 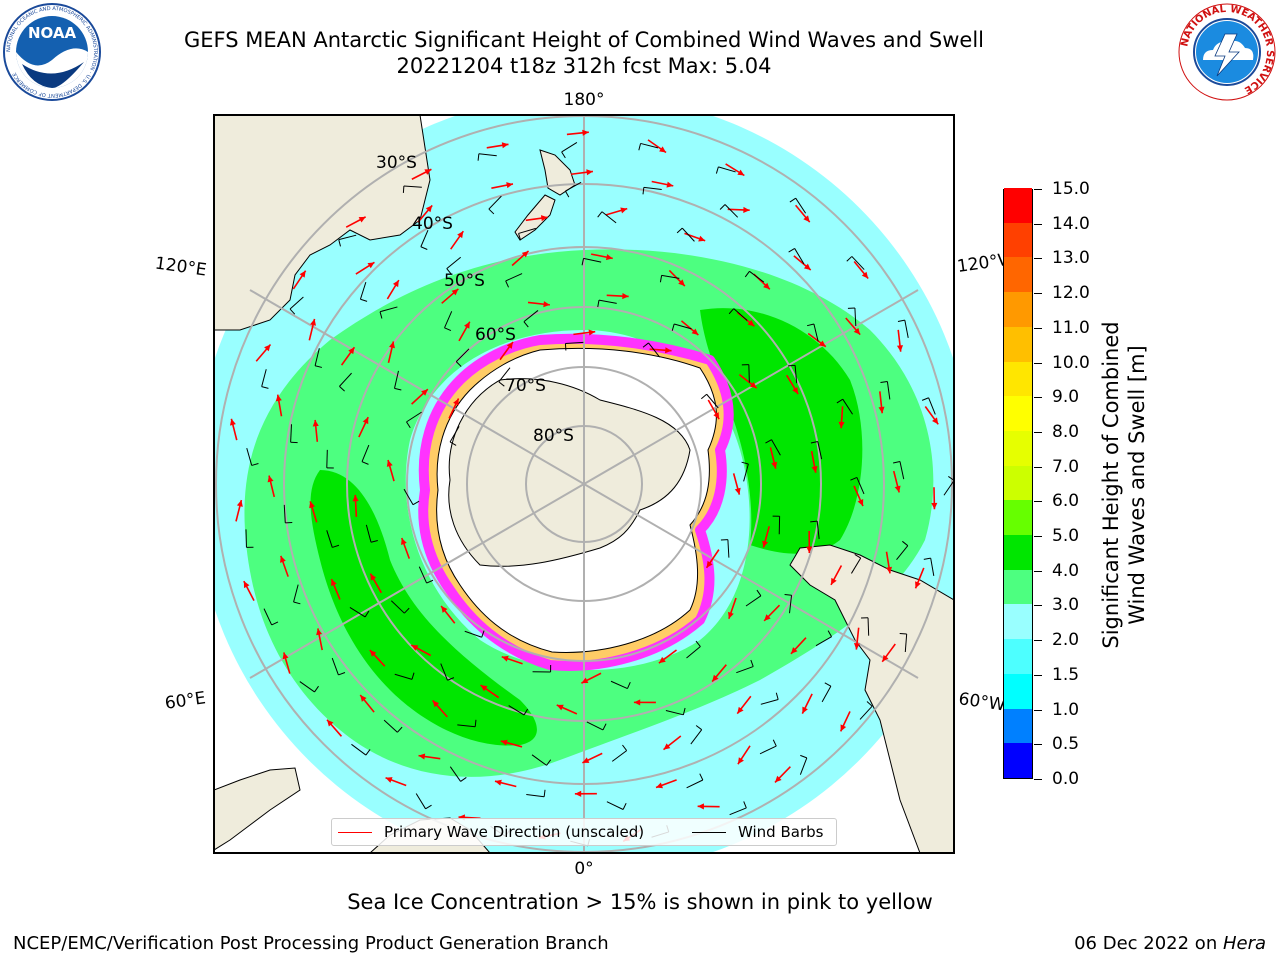 I want to click on colorbar-tick-label: 0.0, so click(x=1066, y=779).